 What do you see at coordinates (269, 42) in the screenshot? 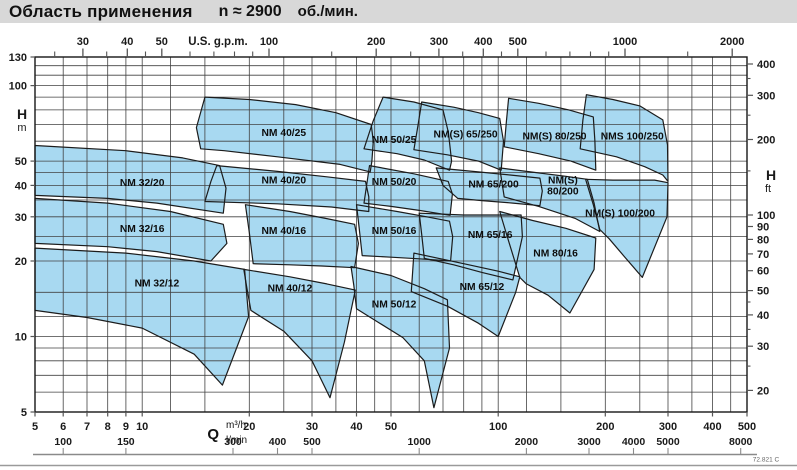
I see `tick-label-gpm: 100` at bounding box center [269, 42].